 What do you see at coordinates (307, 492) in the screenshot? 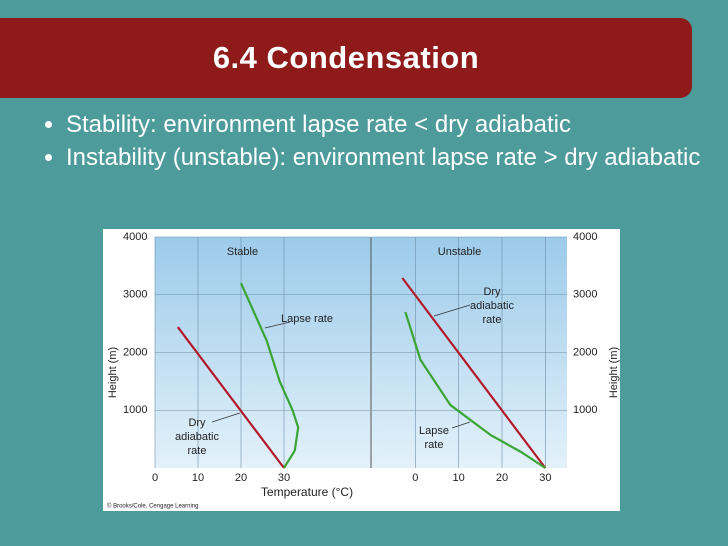
I see `x-axis-label: Temperature (°C)` at bounding box center [307, 492].